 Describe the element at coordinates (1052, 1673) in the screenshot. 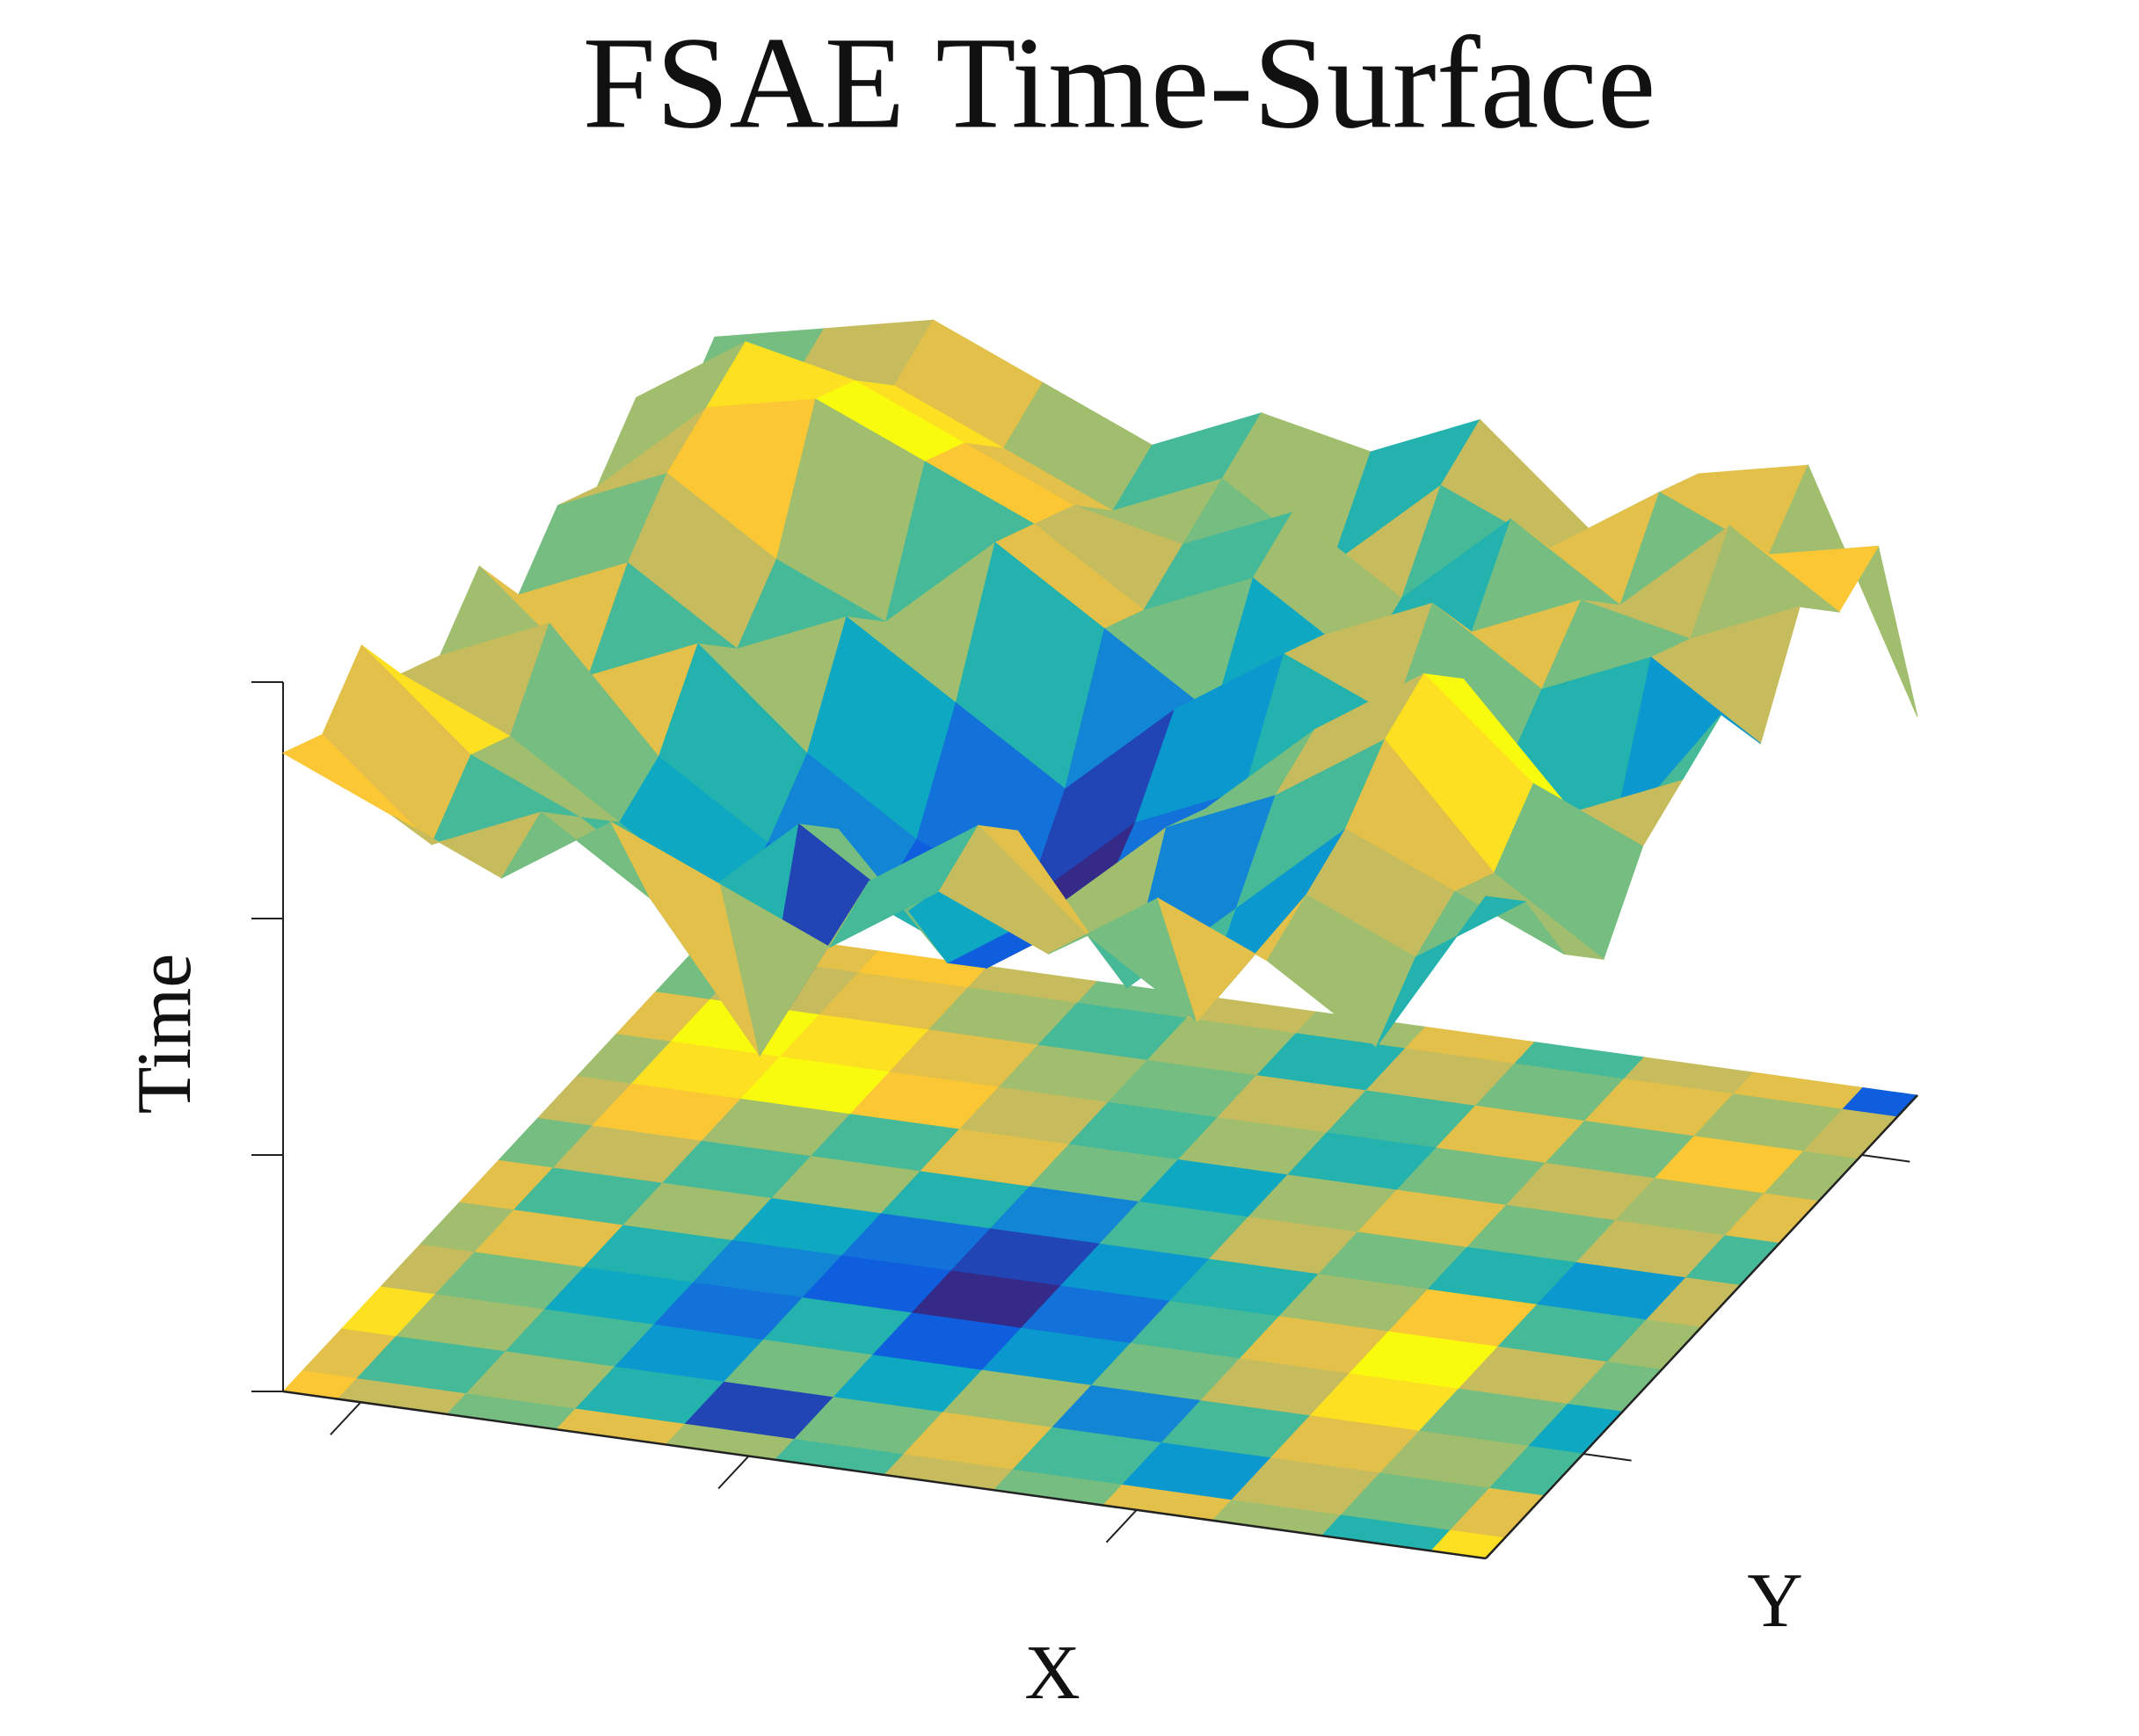

I see `x-axis-label: X` at that location.